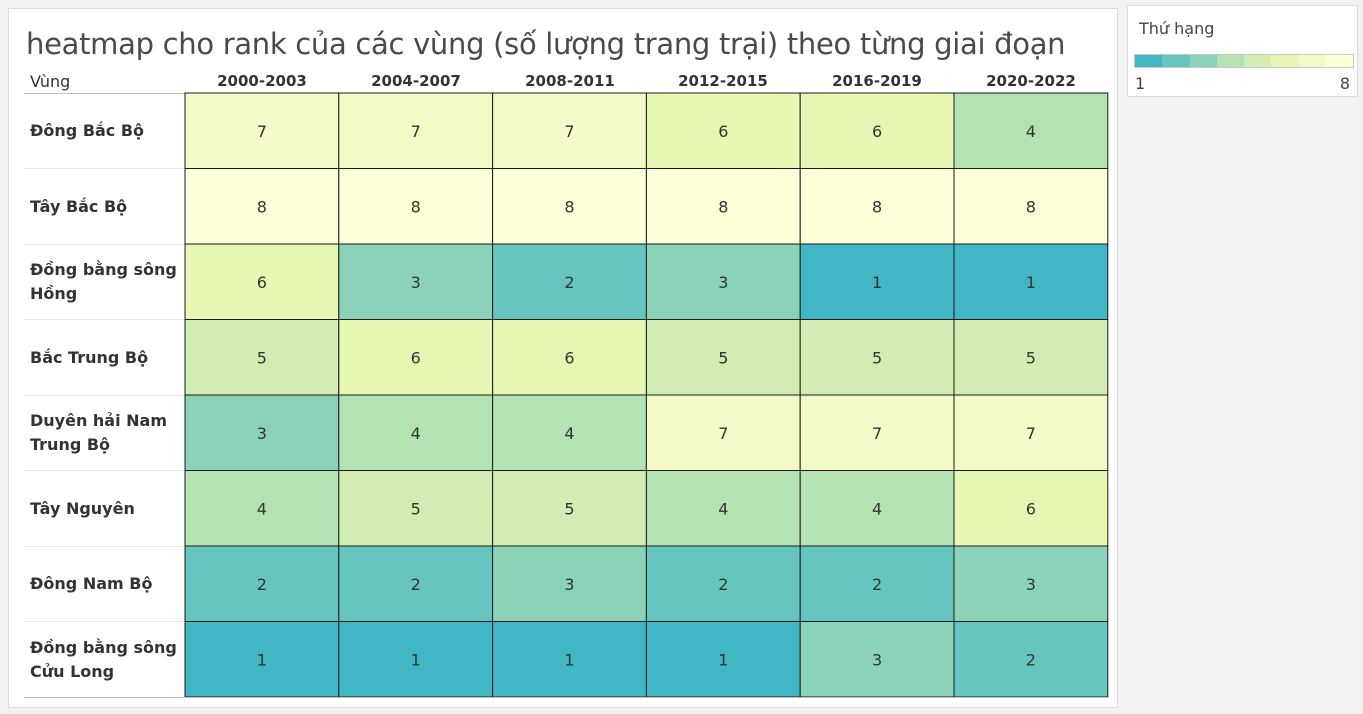 Image resolution: width=1363 pixels, height=714 pixels. I want to click on column-label: 2000-2003, so click(262, 81).